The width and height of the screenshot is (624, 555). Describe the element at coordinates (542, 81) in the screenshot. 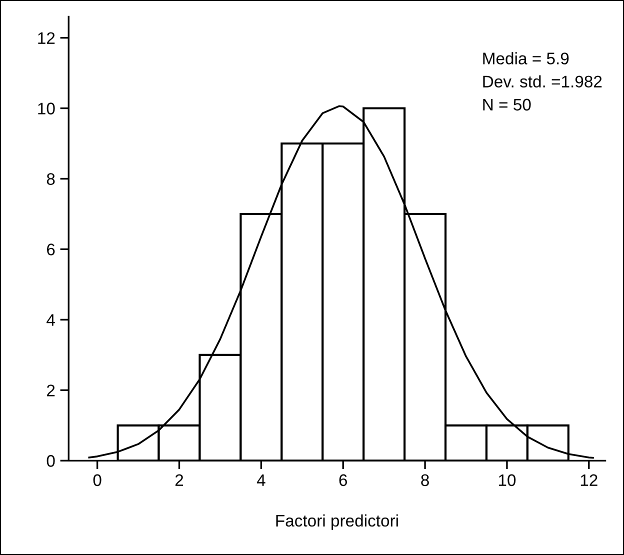

I see `annotation: Dev. std. =1.982` at that location.